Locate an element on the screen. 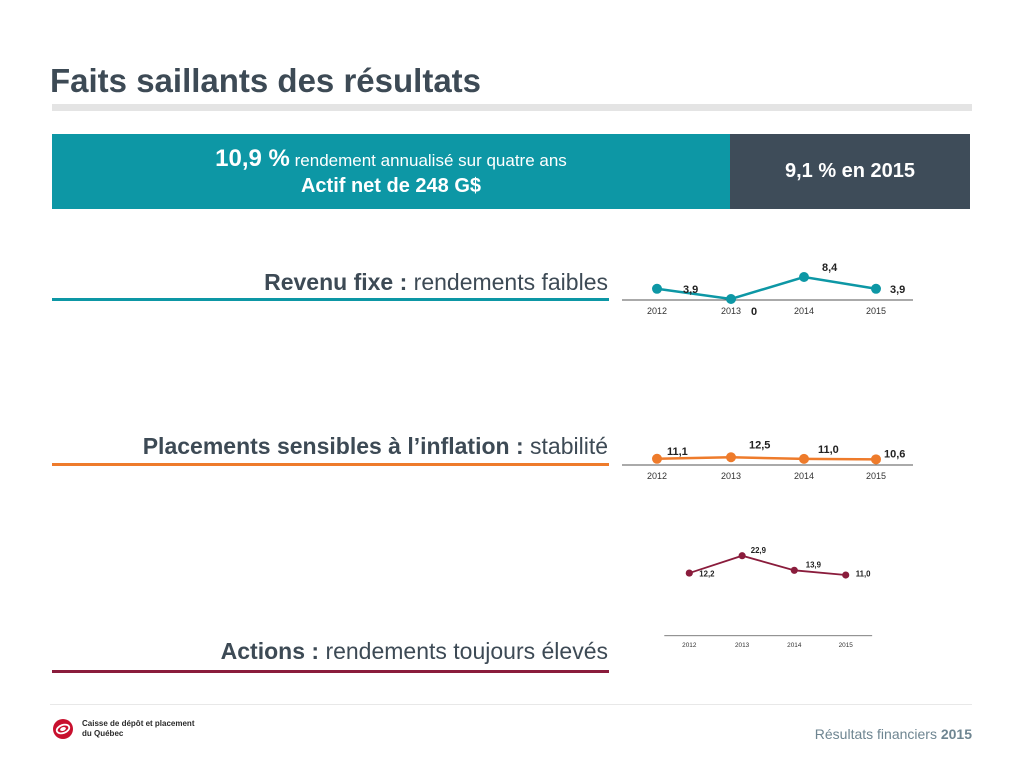 The image size is (1024, 768). category-rule-inflation is located at coordinates (330, 464).